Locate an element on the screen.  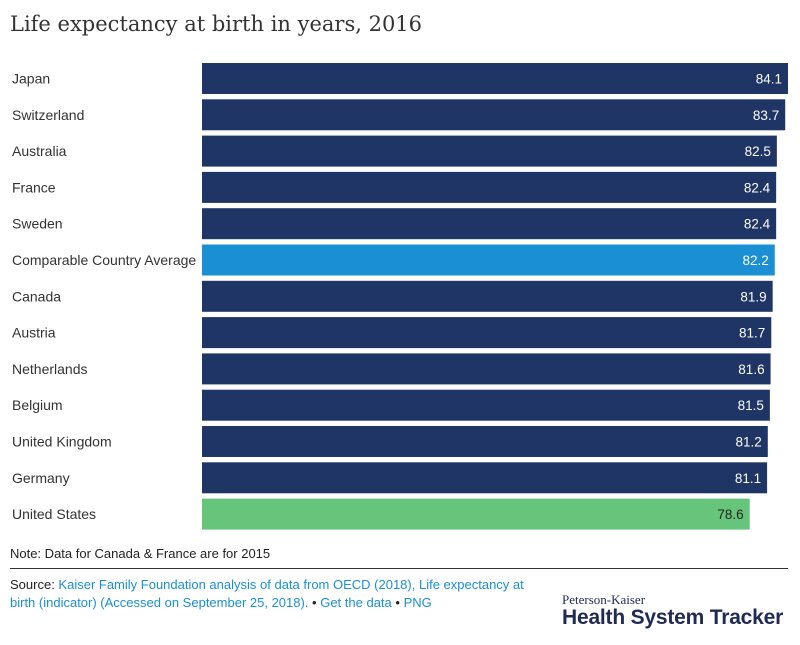
divider is located at coordinates (399, 568).